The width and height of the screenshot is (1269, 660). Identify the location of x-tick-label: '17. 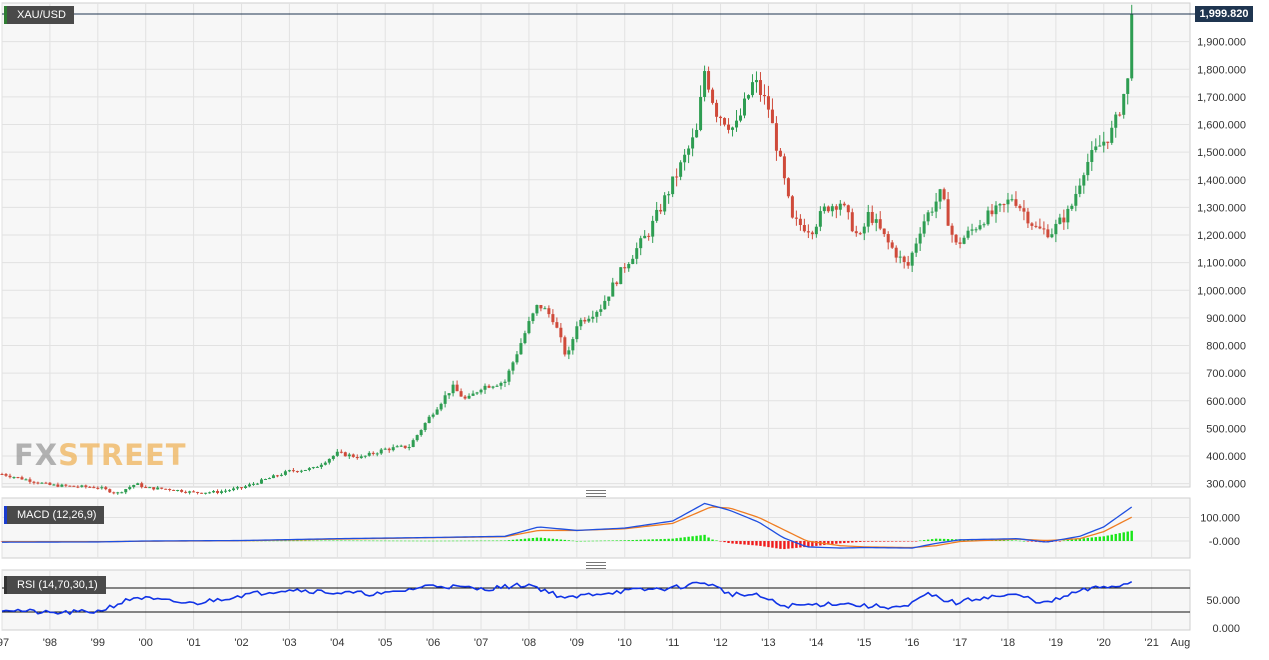
(960, 643).